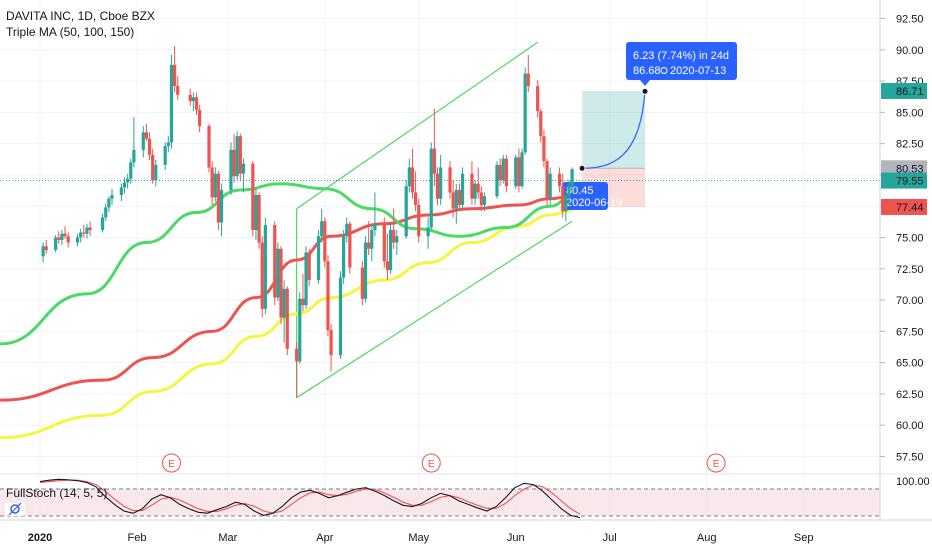  I want to click on forecast-curve, so click(614, 130).